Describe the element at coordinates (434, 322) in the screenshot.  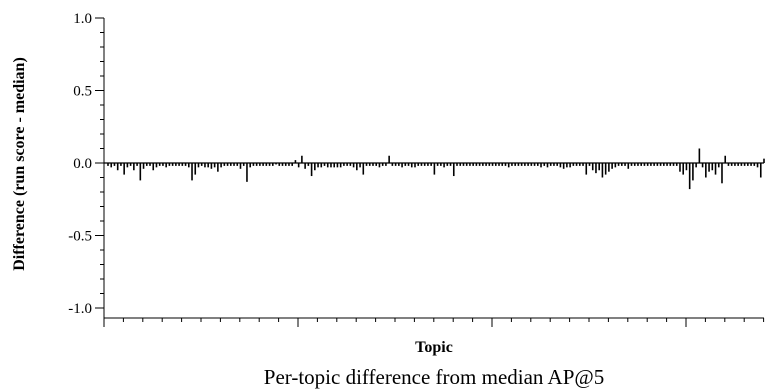
I see `x-axis` at that location.